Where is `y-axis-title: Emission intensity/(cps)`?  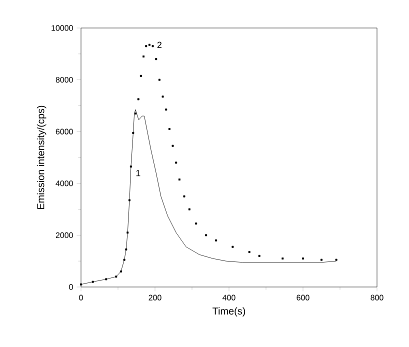 y-axis-title: Emission intensity/(cps) is located at coordinates (41, 158).